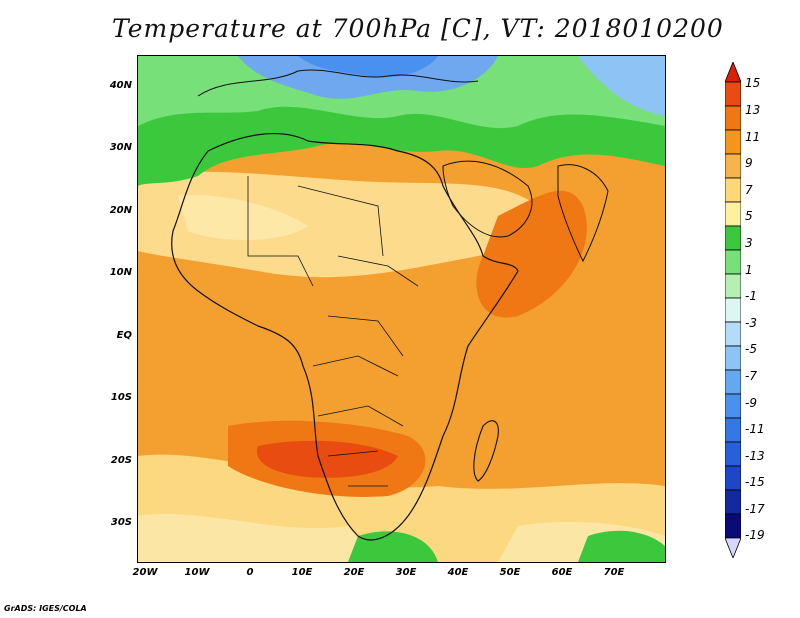  What do you see at coordinates (368, 67) in the screenshot?
I see `mediterranean-colder` at bounding box center [368, 67].